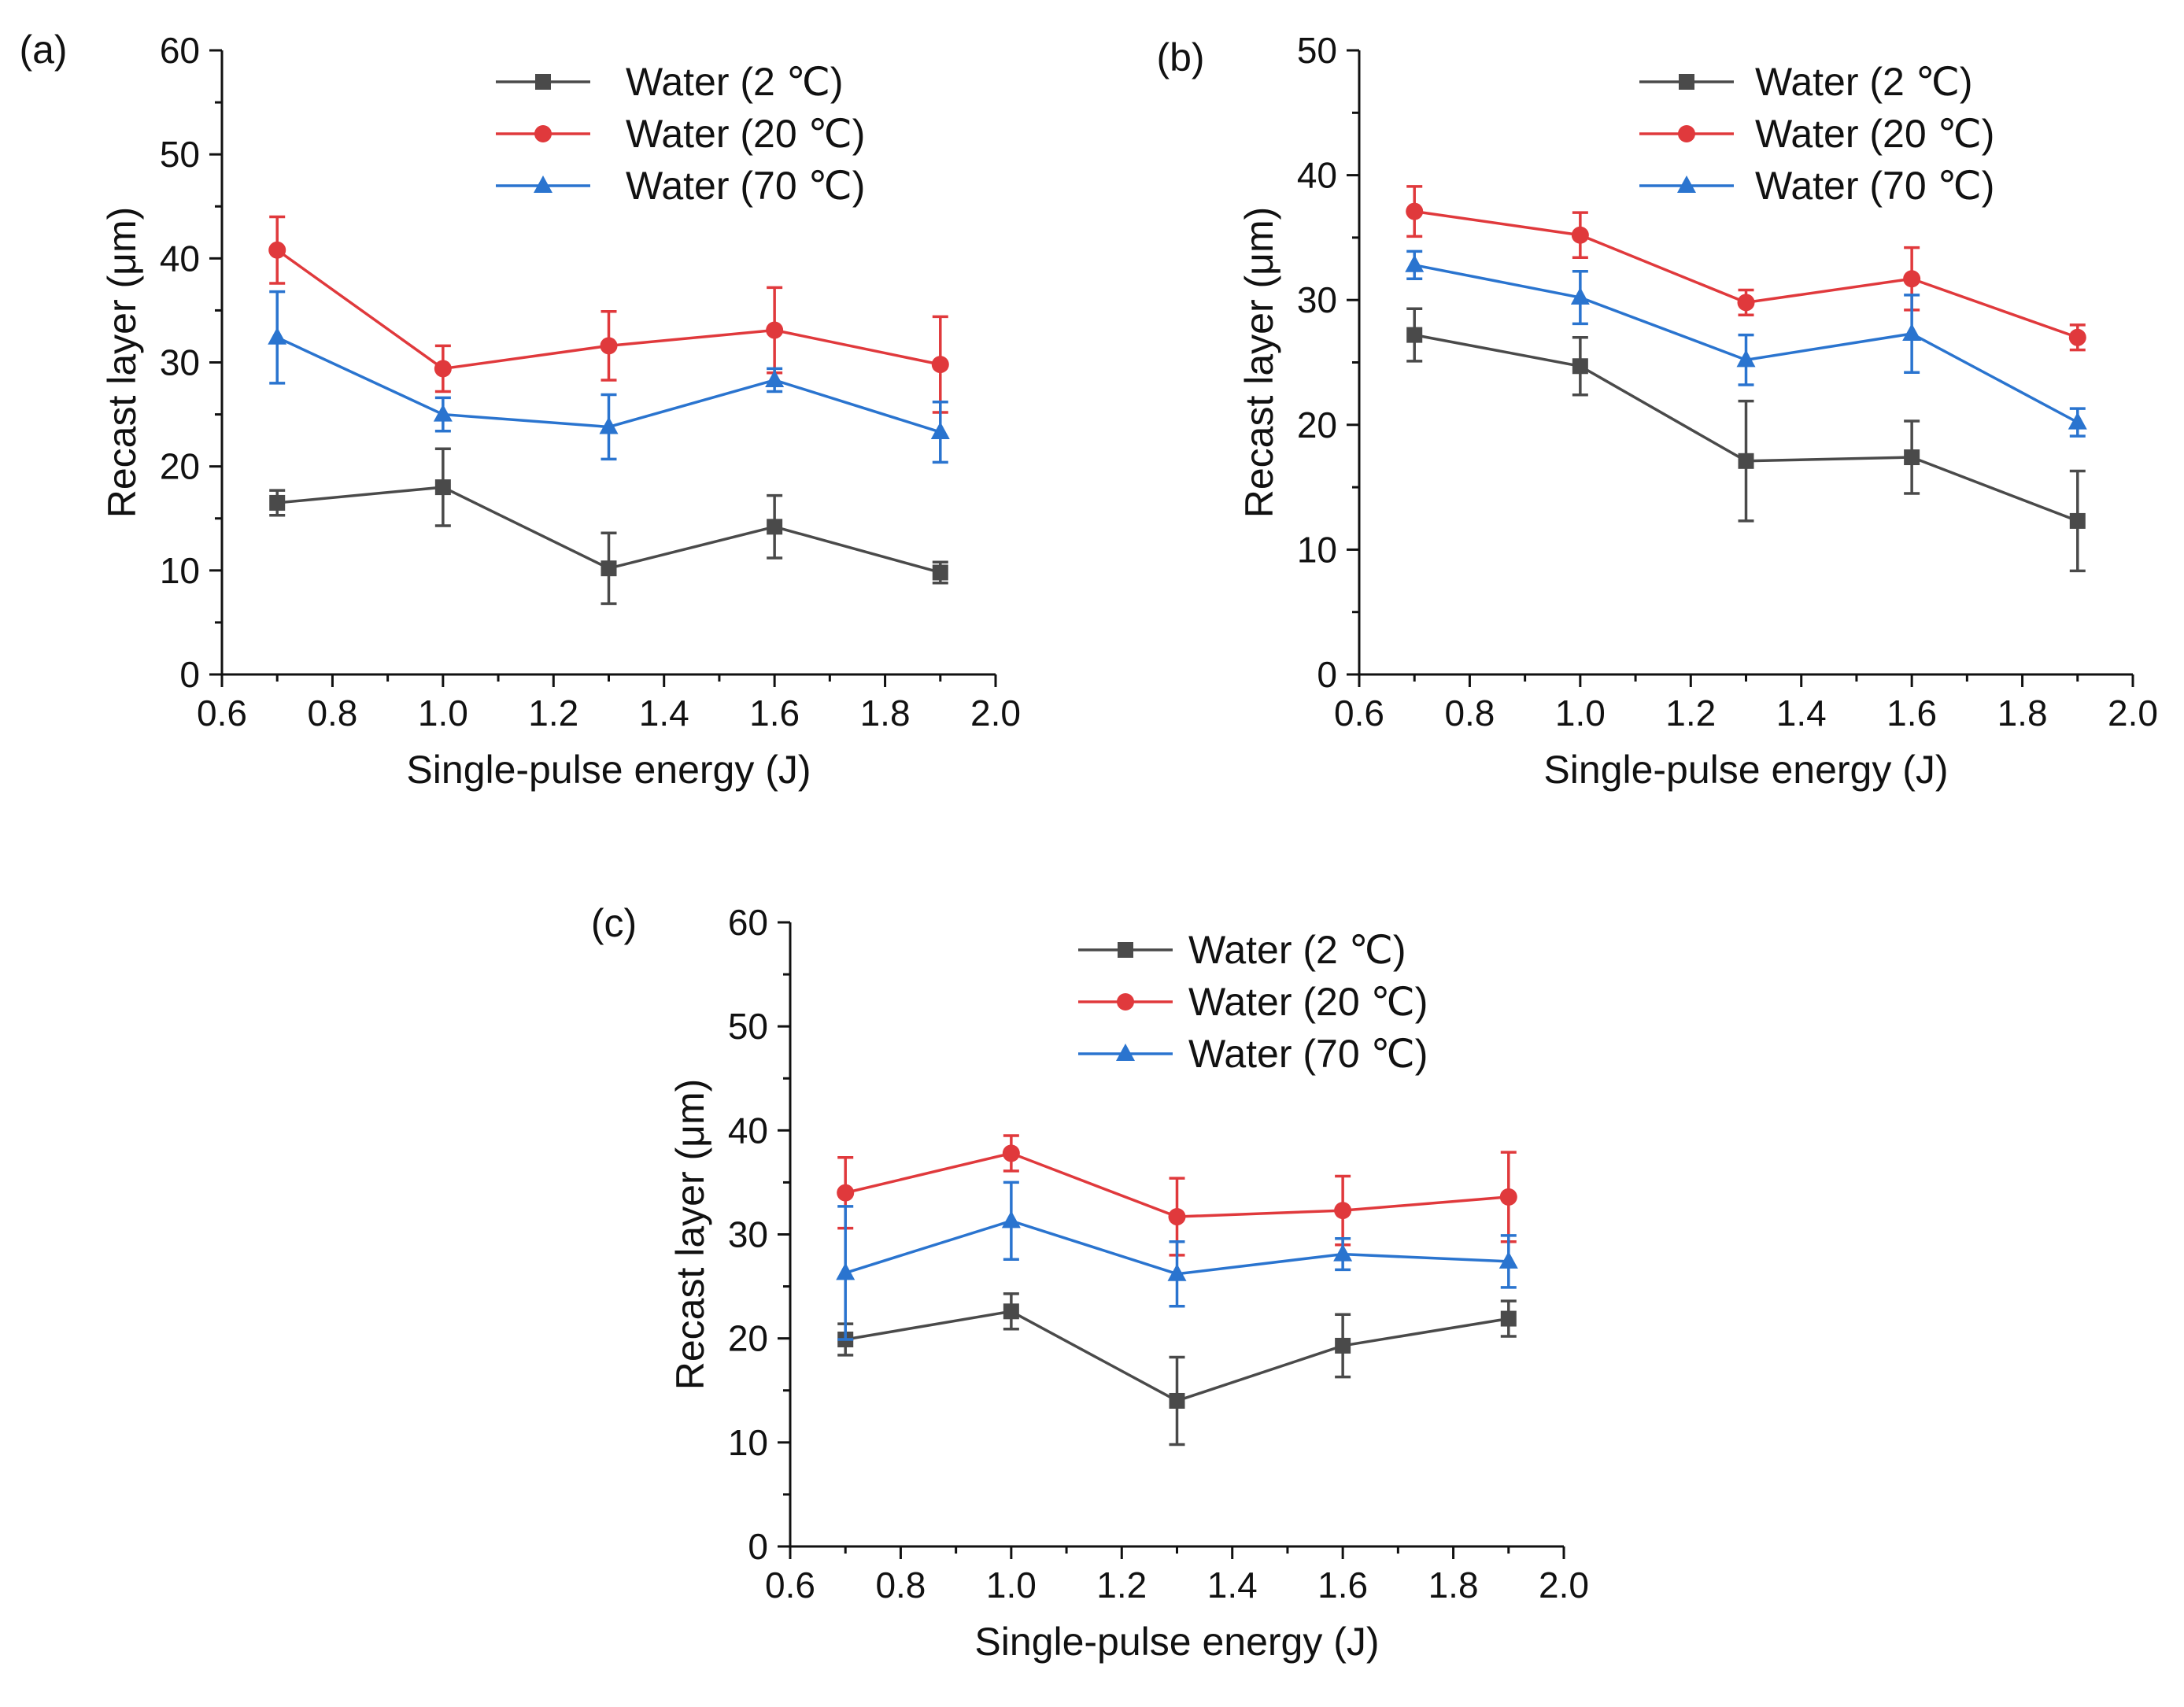  What do you see at coordinates (1180, 57) in the screenshot?
I see `panel-label: (b)` at bounding box center [1180, 57].